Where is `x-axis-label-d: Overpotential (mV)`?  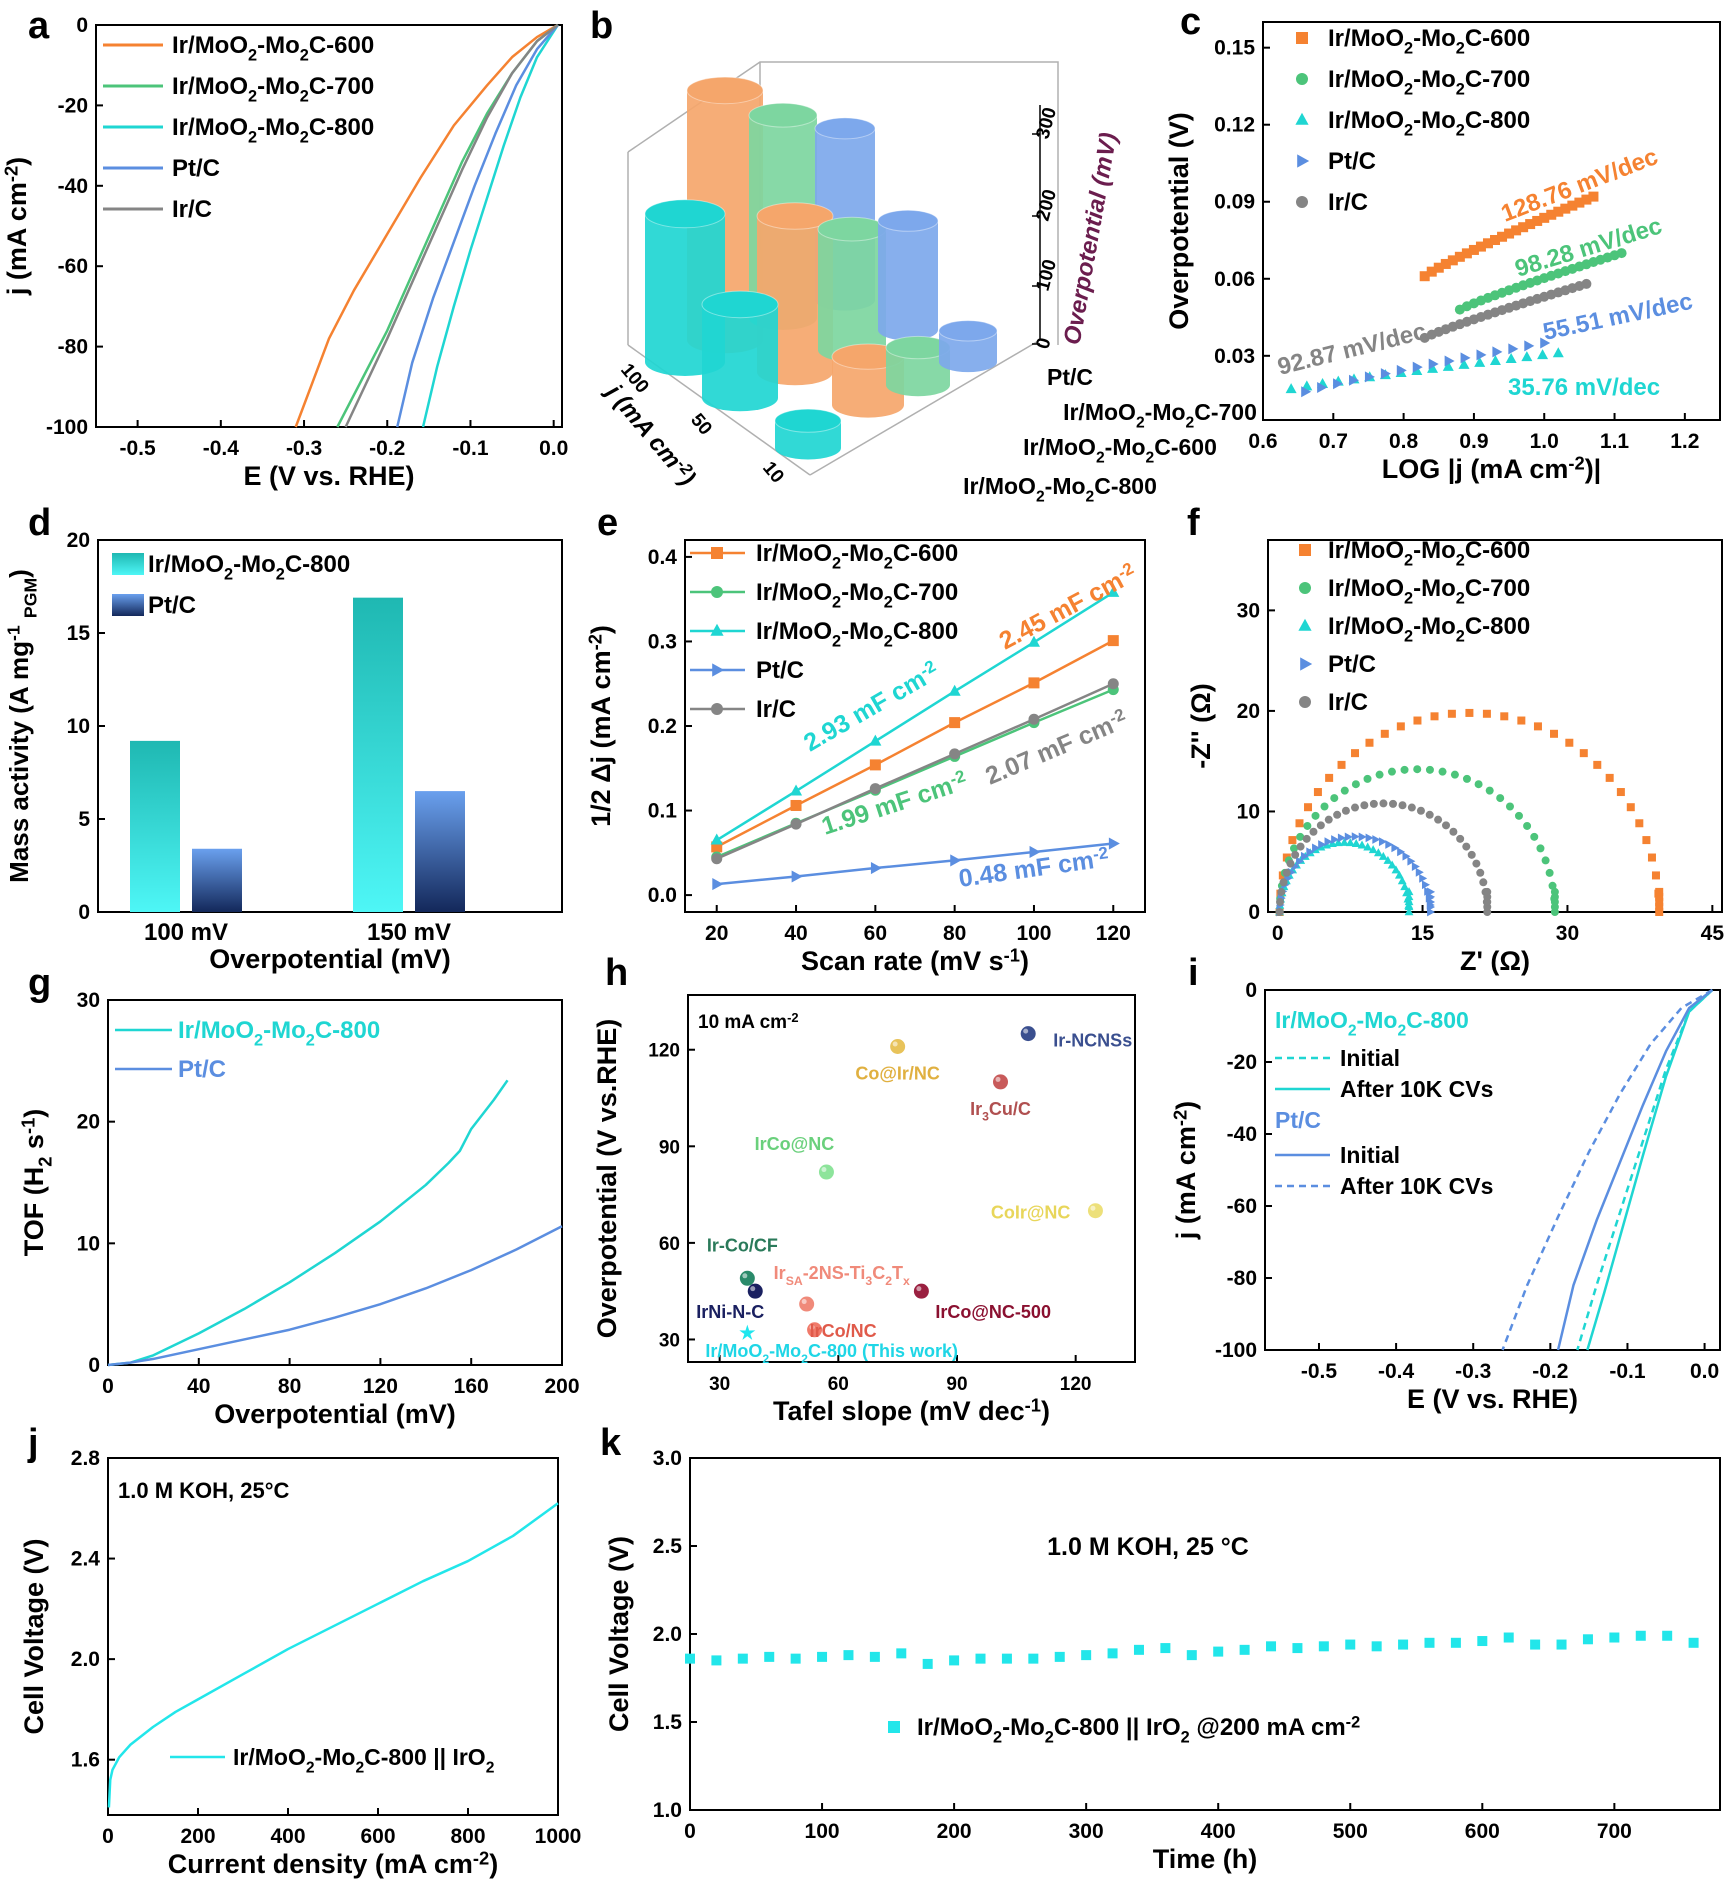 x-axis-label-d: Overpotential (mV) is located at coordinates (330, 959).